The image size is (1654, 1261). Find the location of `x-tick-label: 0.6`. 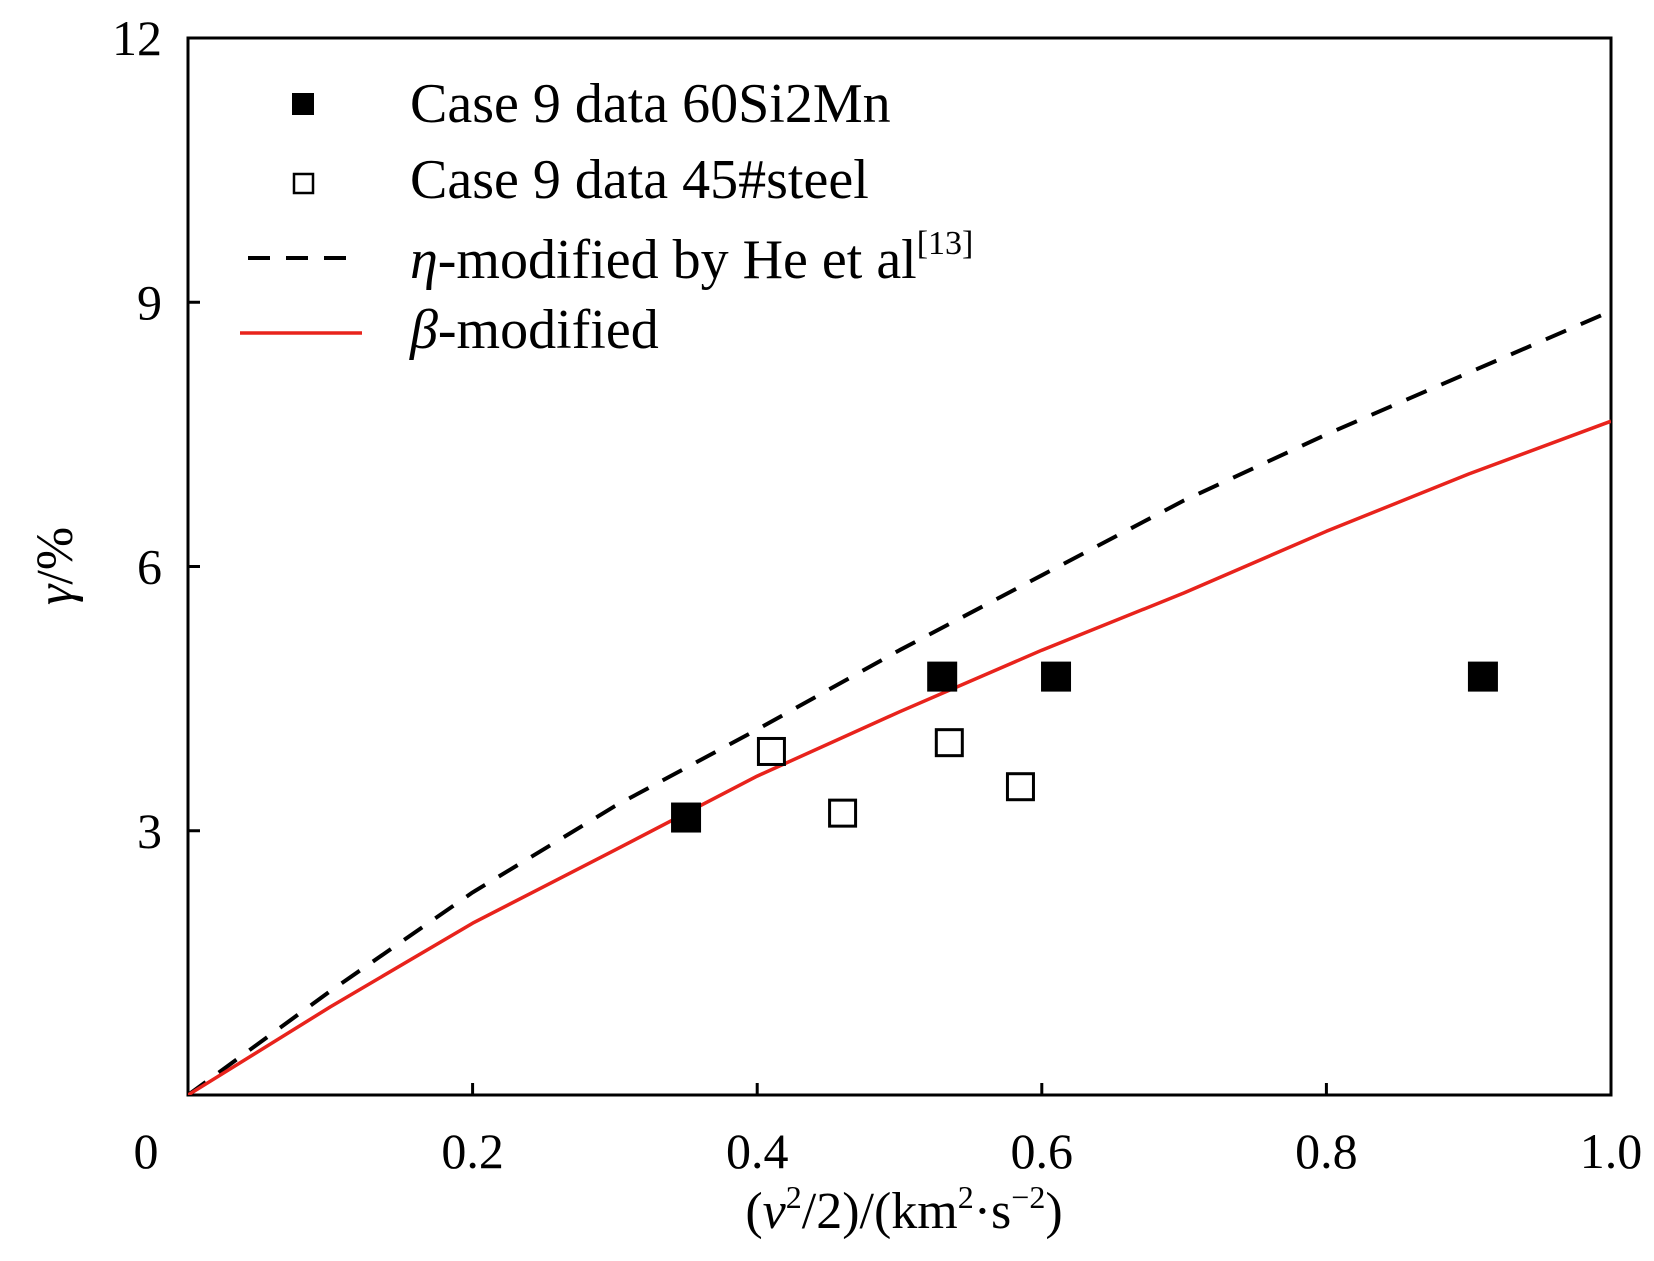

x-tick-label: 0.6 is located at coordinates (1042, 1151).